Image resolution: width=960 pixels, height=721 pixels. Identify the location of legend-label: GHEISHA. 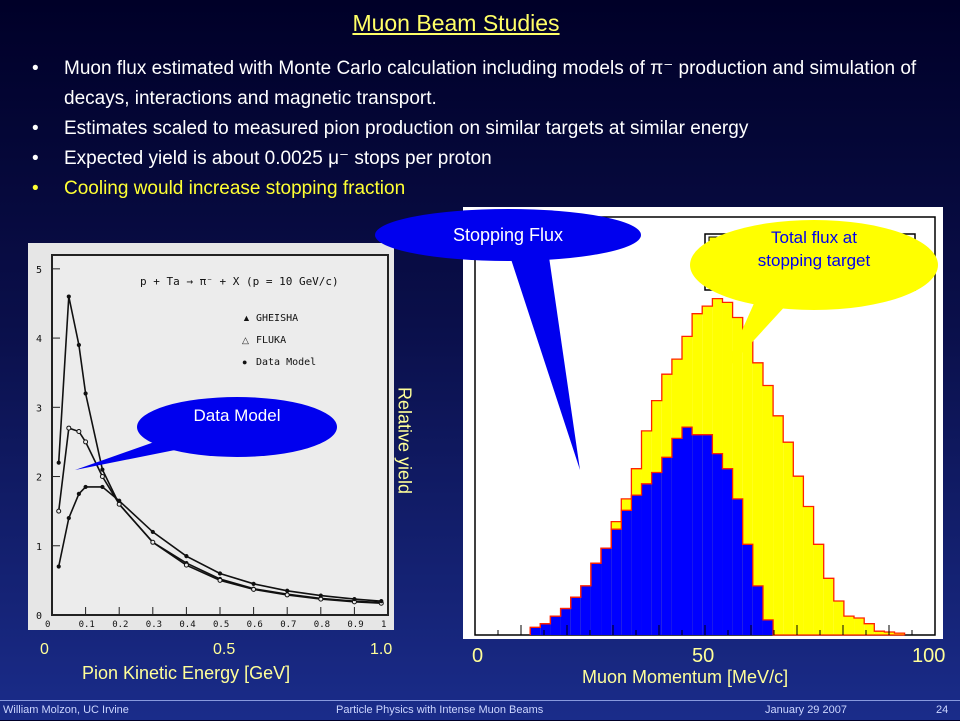
(277, 318).